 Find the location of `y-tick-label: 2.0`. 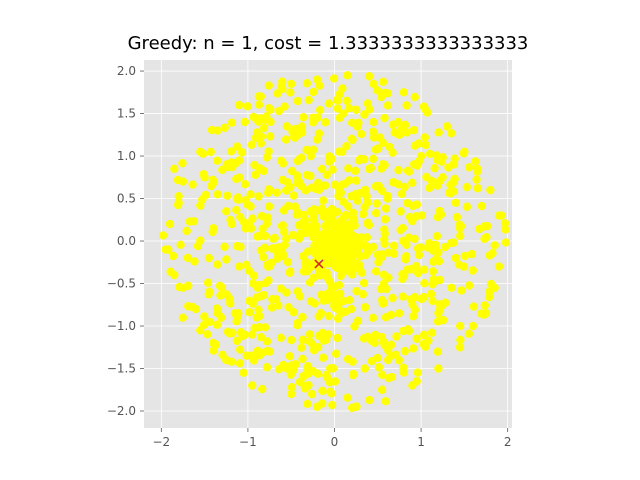

y-tick-label: 2.0 is located at coordinates (126, 71).